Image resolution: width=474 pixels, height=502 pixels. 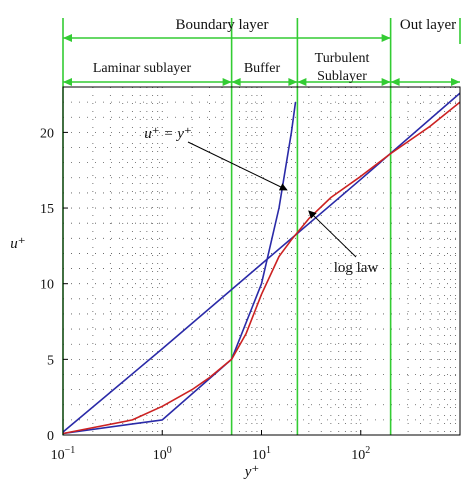 What do you see at coordinates (222, 25) in the screenshot?
I see `boundary-layer-label: Boundary layer` at bounding box center [222, 25].